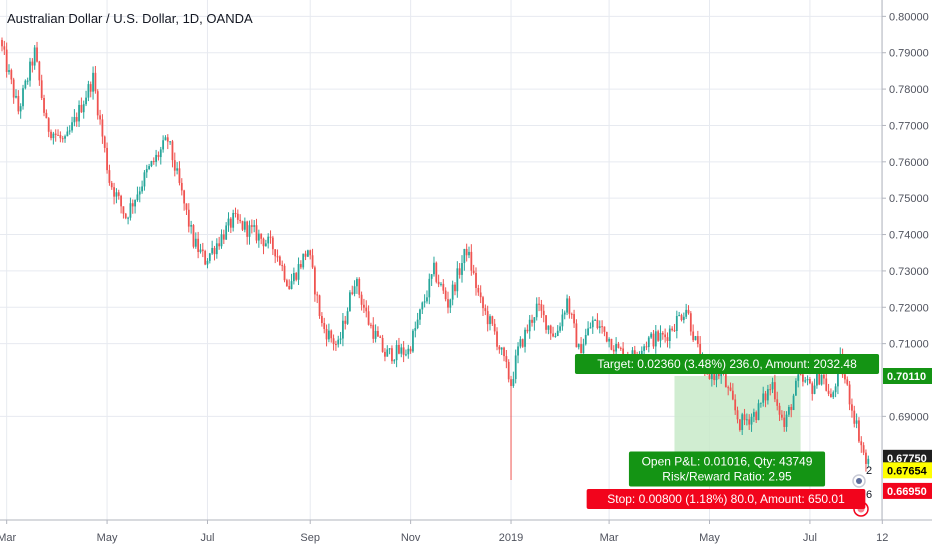 The image size is (932, 555). What do you see at coordinates (727, 462) in the screenshot?
I see `pl-label-text: Open P&L: 0.01016, Qty: 43749` at bounding box center [727, 462].